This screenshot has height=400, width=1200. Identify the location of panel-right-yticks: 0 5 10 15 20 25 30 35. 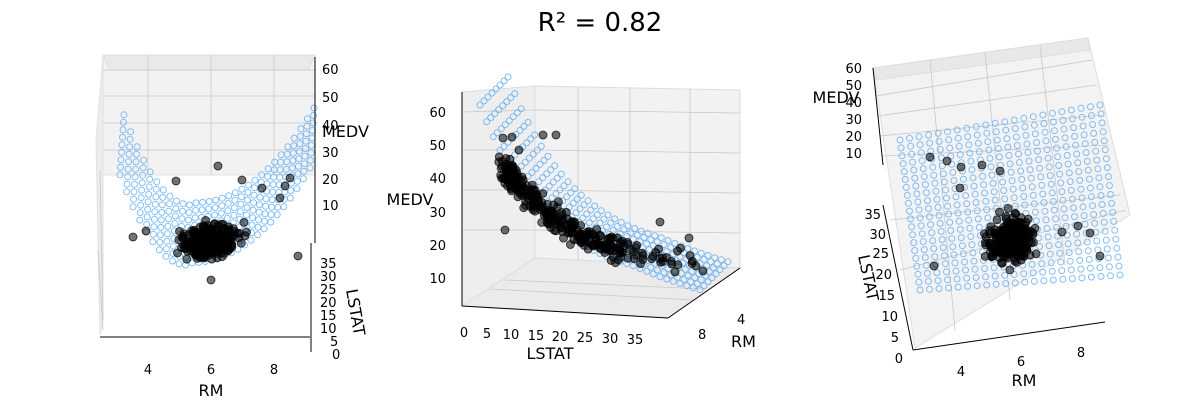
(883, 287).